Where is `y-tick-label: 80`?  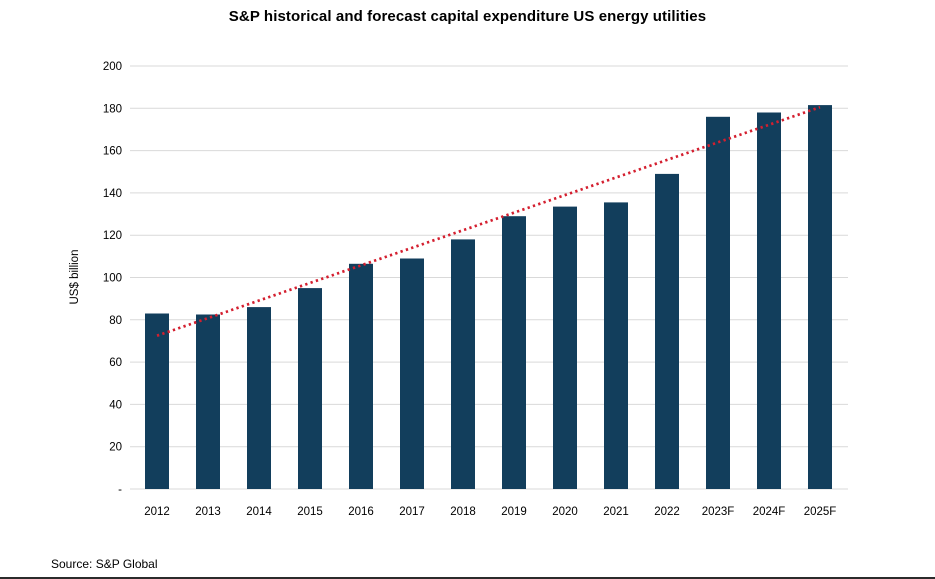
y-tick-label: 80 is located at coordinates (115, 321).